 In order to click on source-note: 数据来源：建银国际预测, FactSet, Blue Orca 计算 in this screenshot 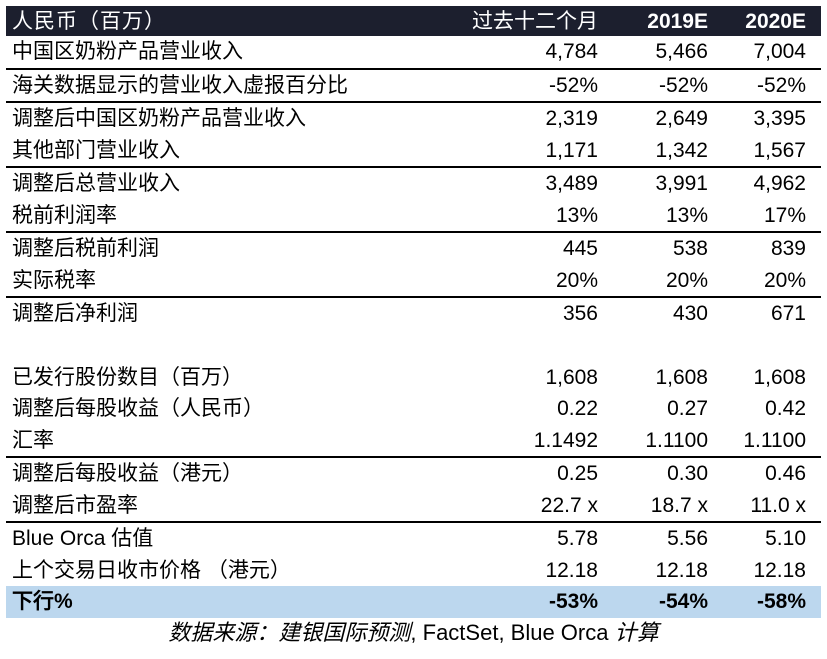, I will do `click(413, 633)`.